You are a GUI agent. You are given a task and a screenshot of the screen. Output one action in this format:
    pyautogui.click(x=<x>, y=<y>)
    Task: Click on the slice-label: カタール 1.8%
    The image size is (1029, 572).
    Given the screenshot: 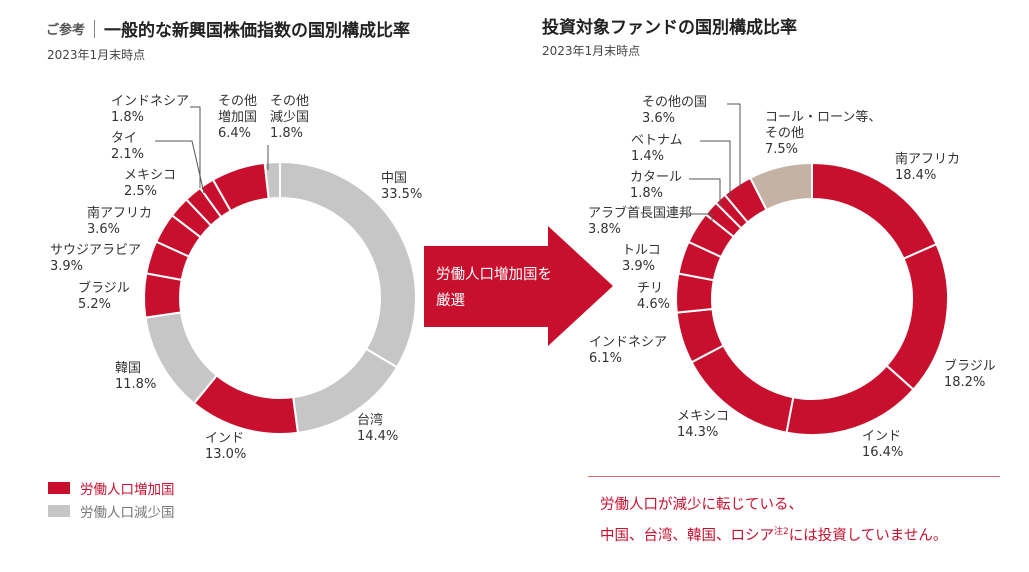 What is the action you would take?
    pyautogui.click(x=656, y=185)
    